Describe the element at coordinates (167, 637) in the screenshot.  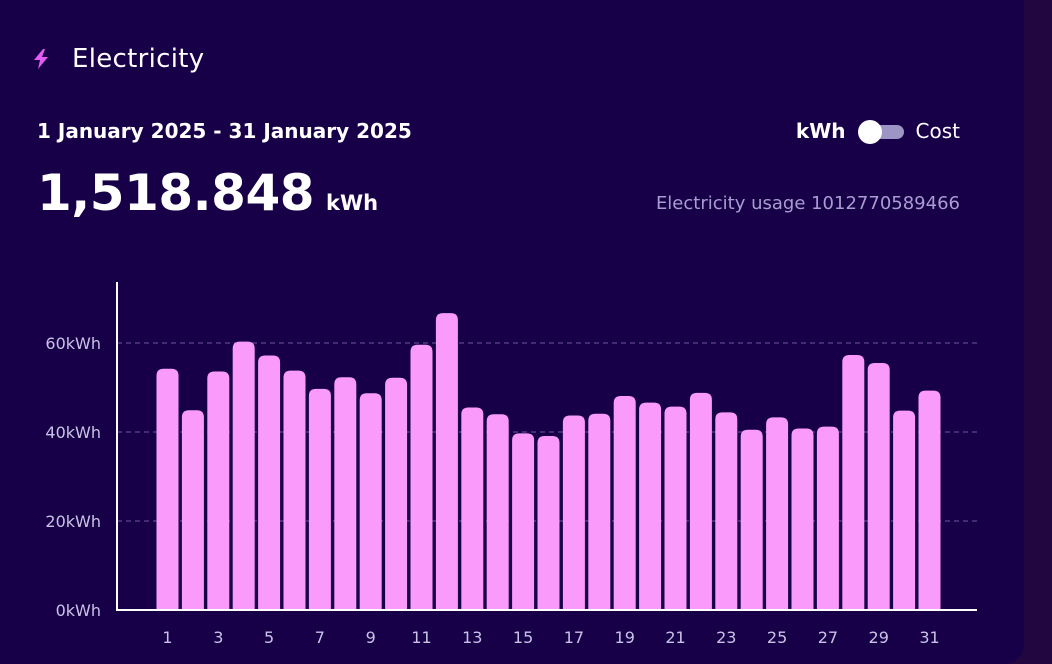
I see `x-tick-label: 1` at that location.